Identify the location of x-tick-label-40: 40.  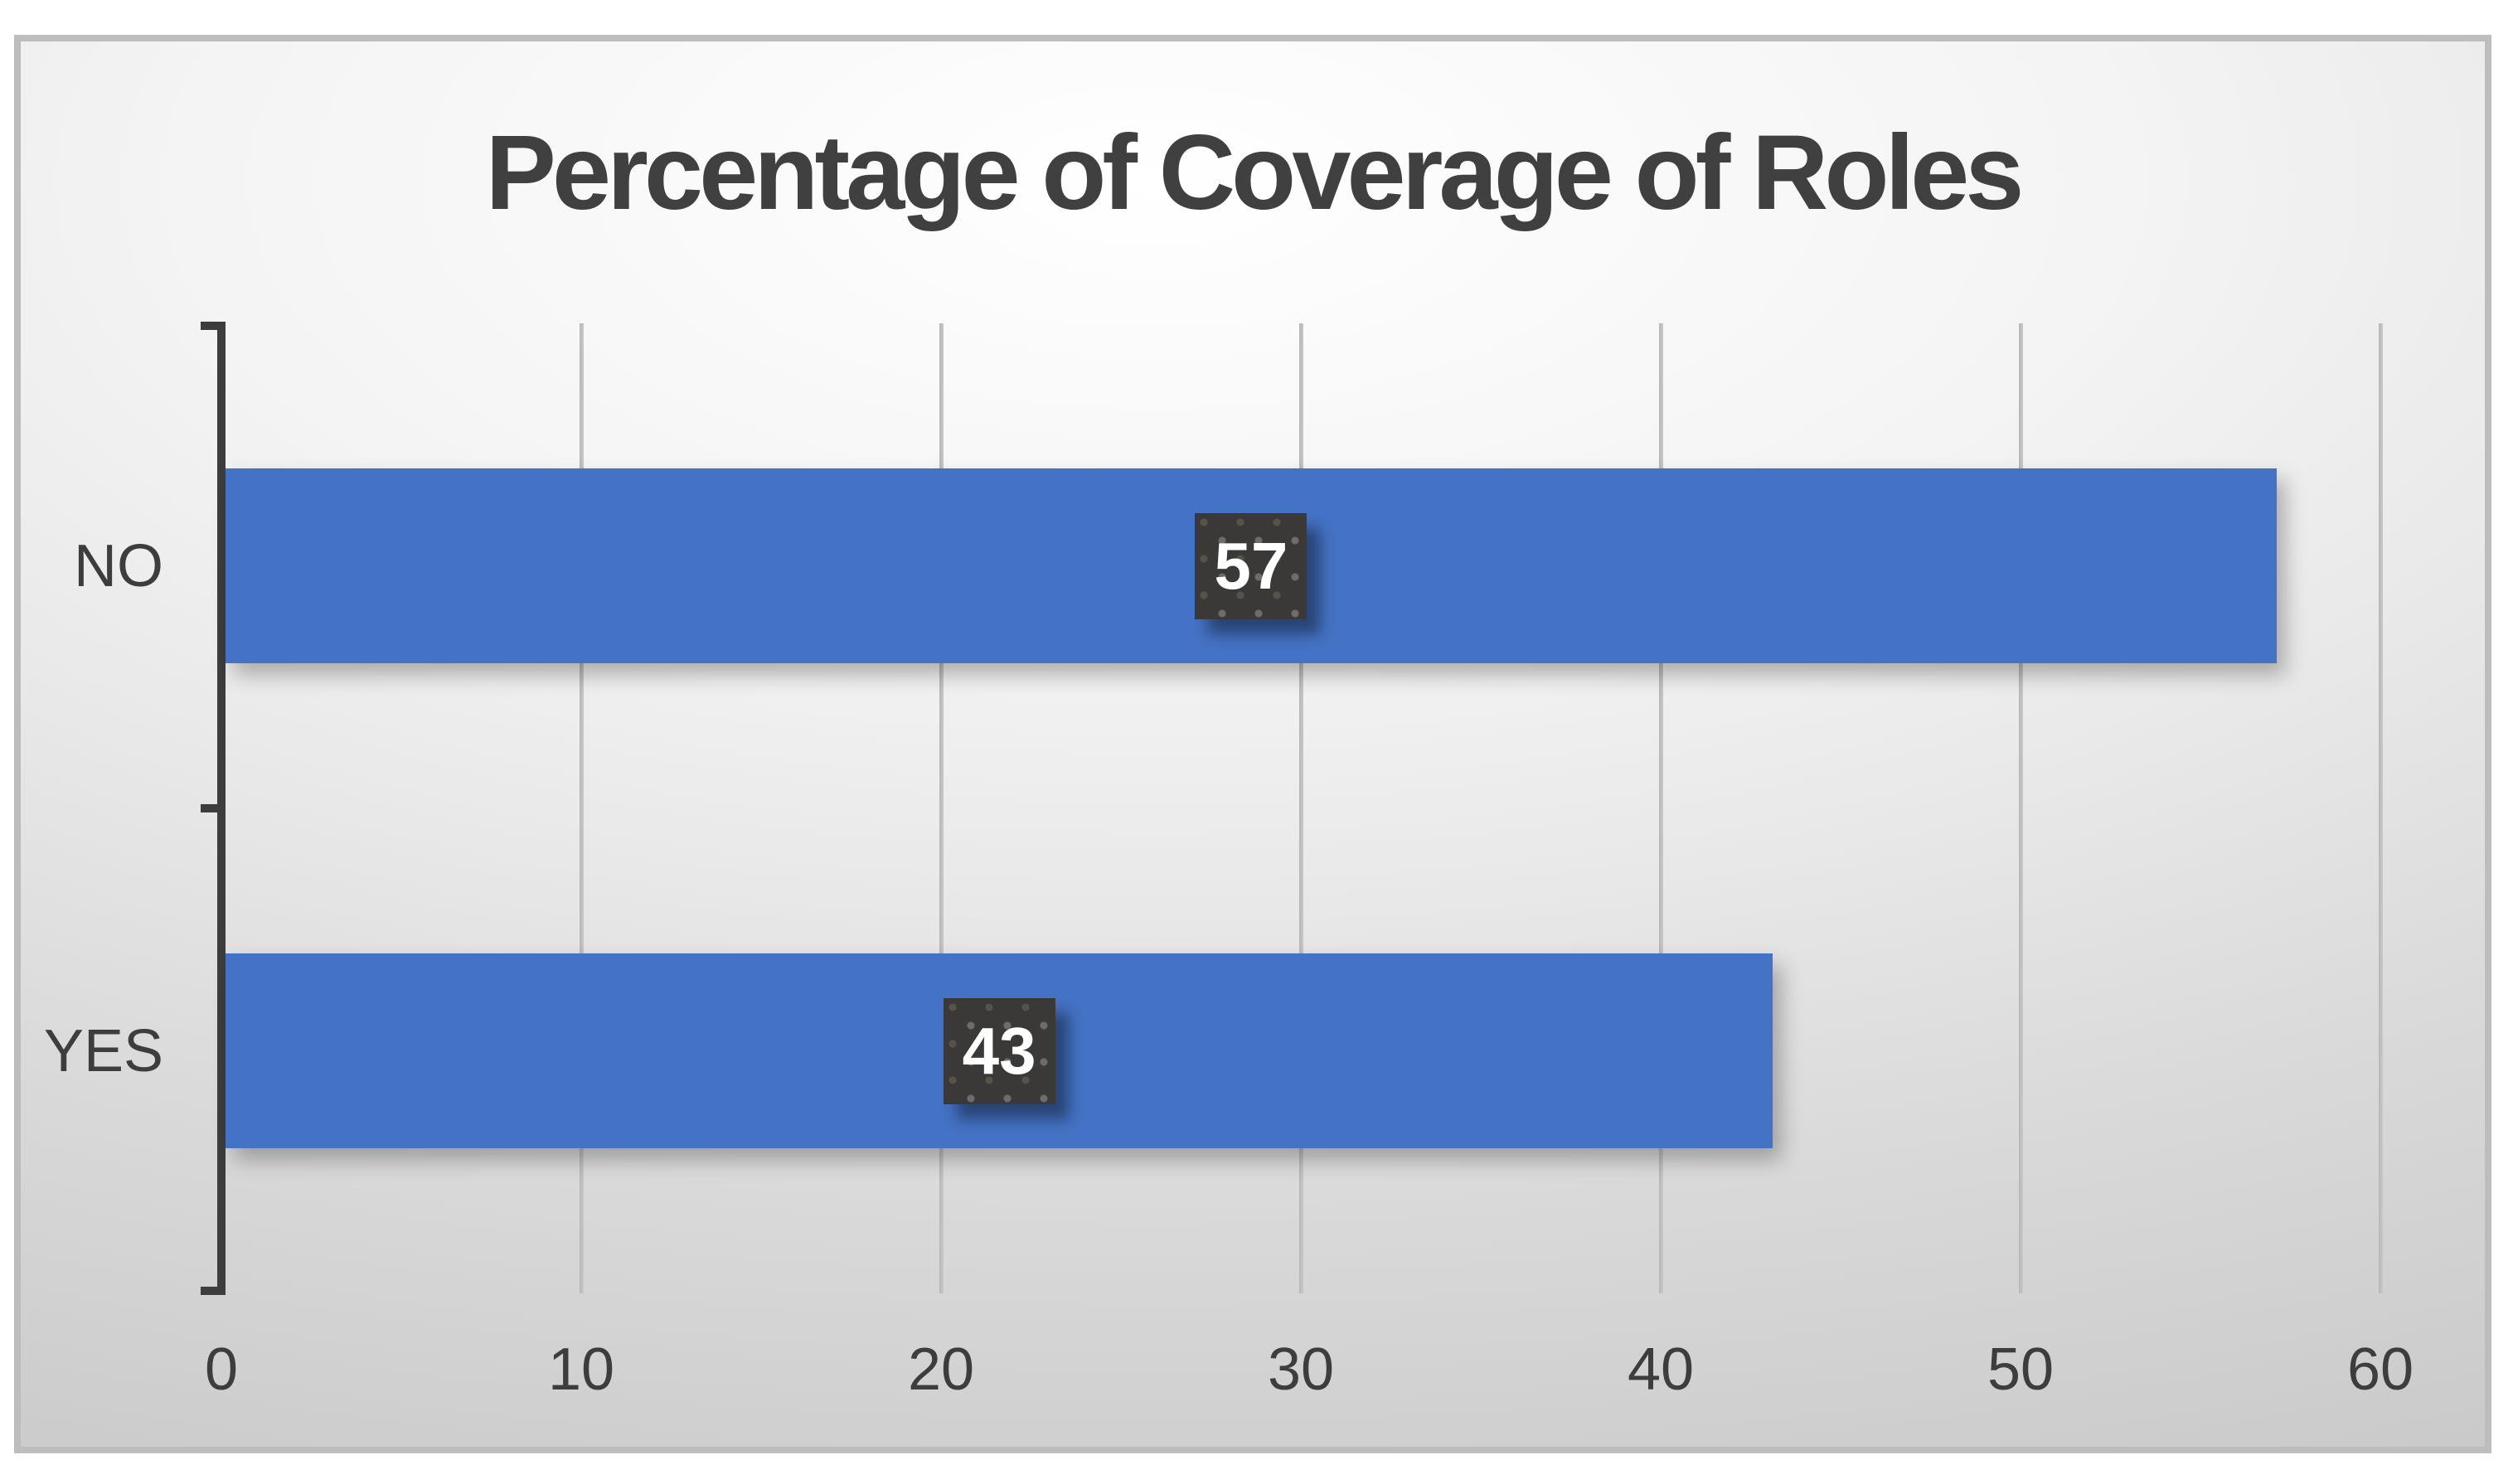
(1661, 1370).